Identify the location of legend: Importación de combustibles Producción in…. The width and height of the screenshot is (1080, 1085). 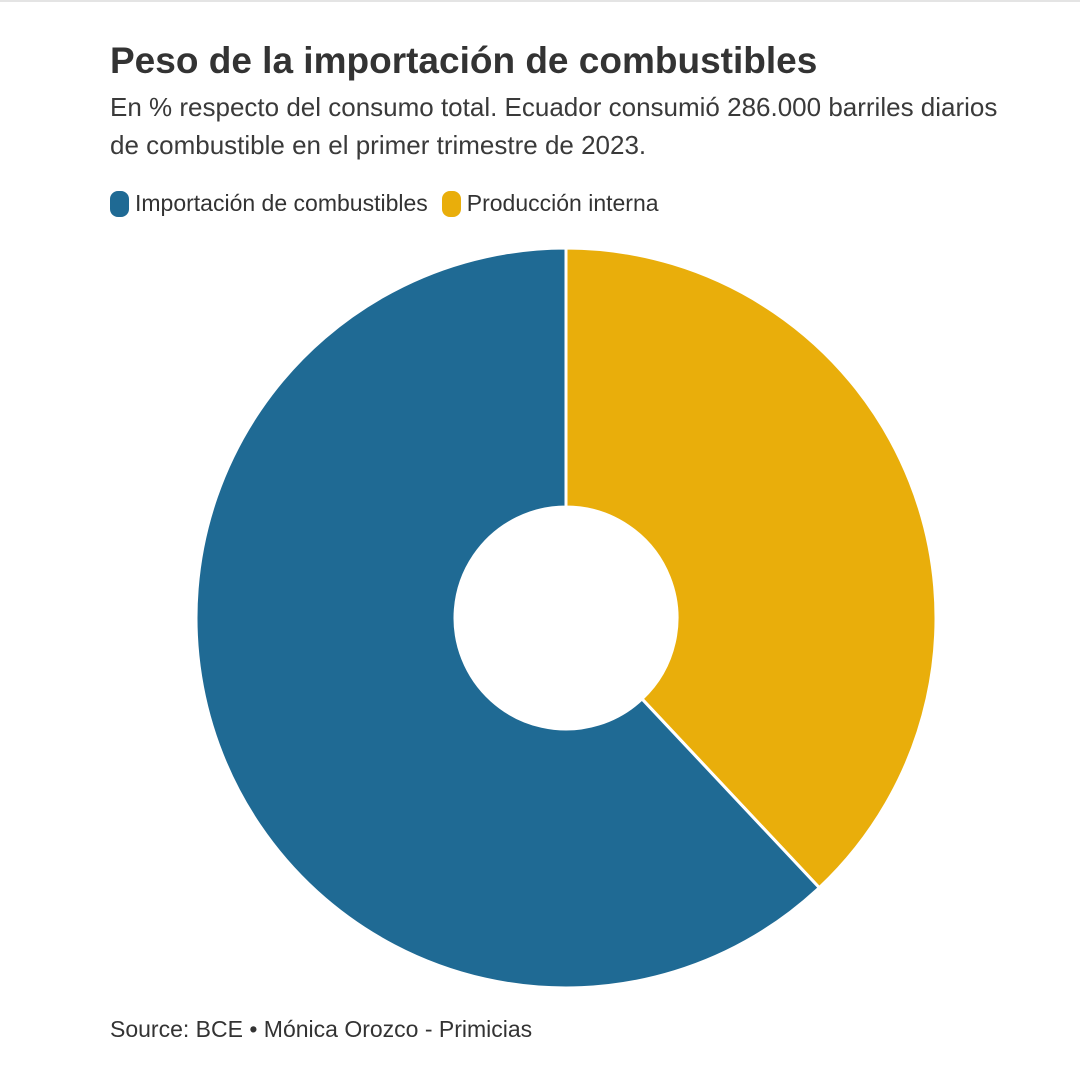
(384, 203).